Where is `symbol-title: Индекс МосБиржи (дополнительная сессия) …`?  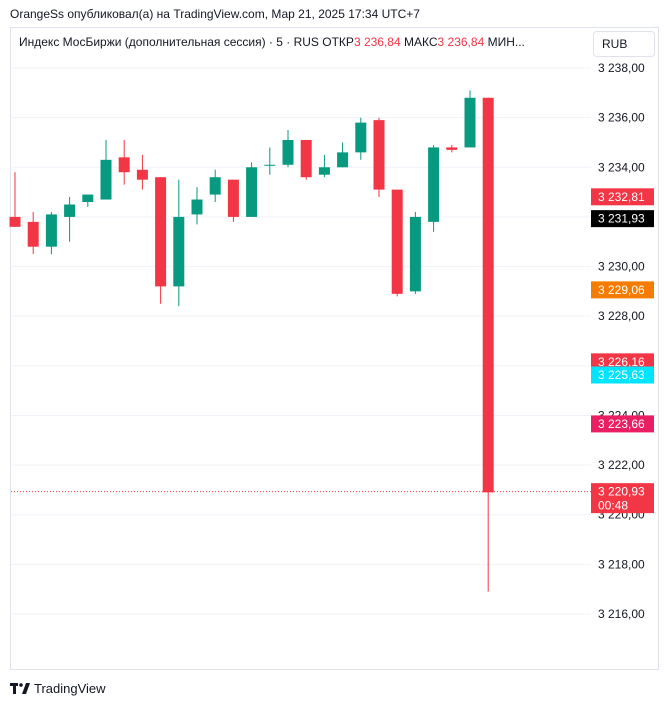 symbol-title: Индекс МосБиржи (дополнительная сессия) … is located at coordinates (169, 42).